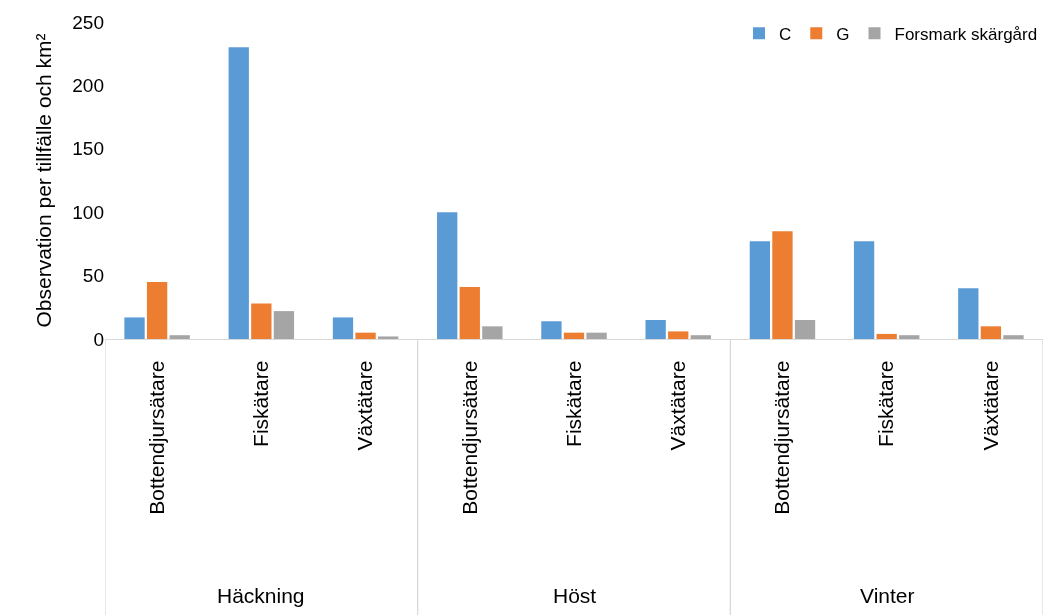  What do you see at coordinates (966, 34) in the screenshot?
I see `legend-label: Forsmark skärgård` at bounding box center [966, 34].